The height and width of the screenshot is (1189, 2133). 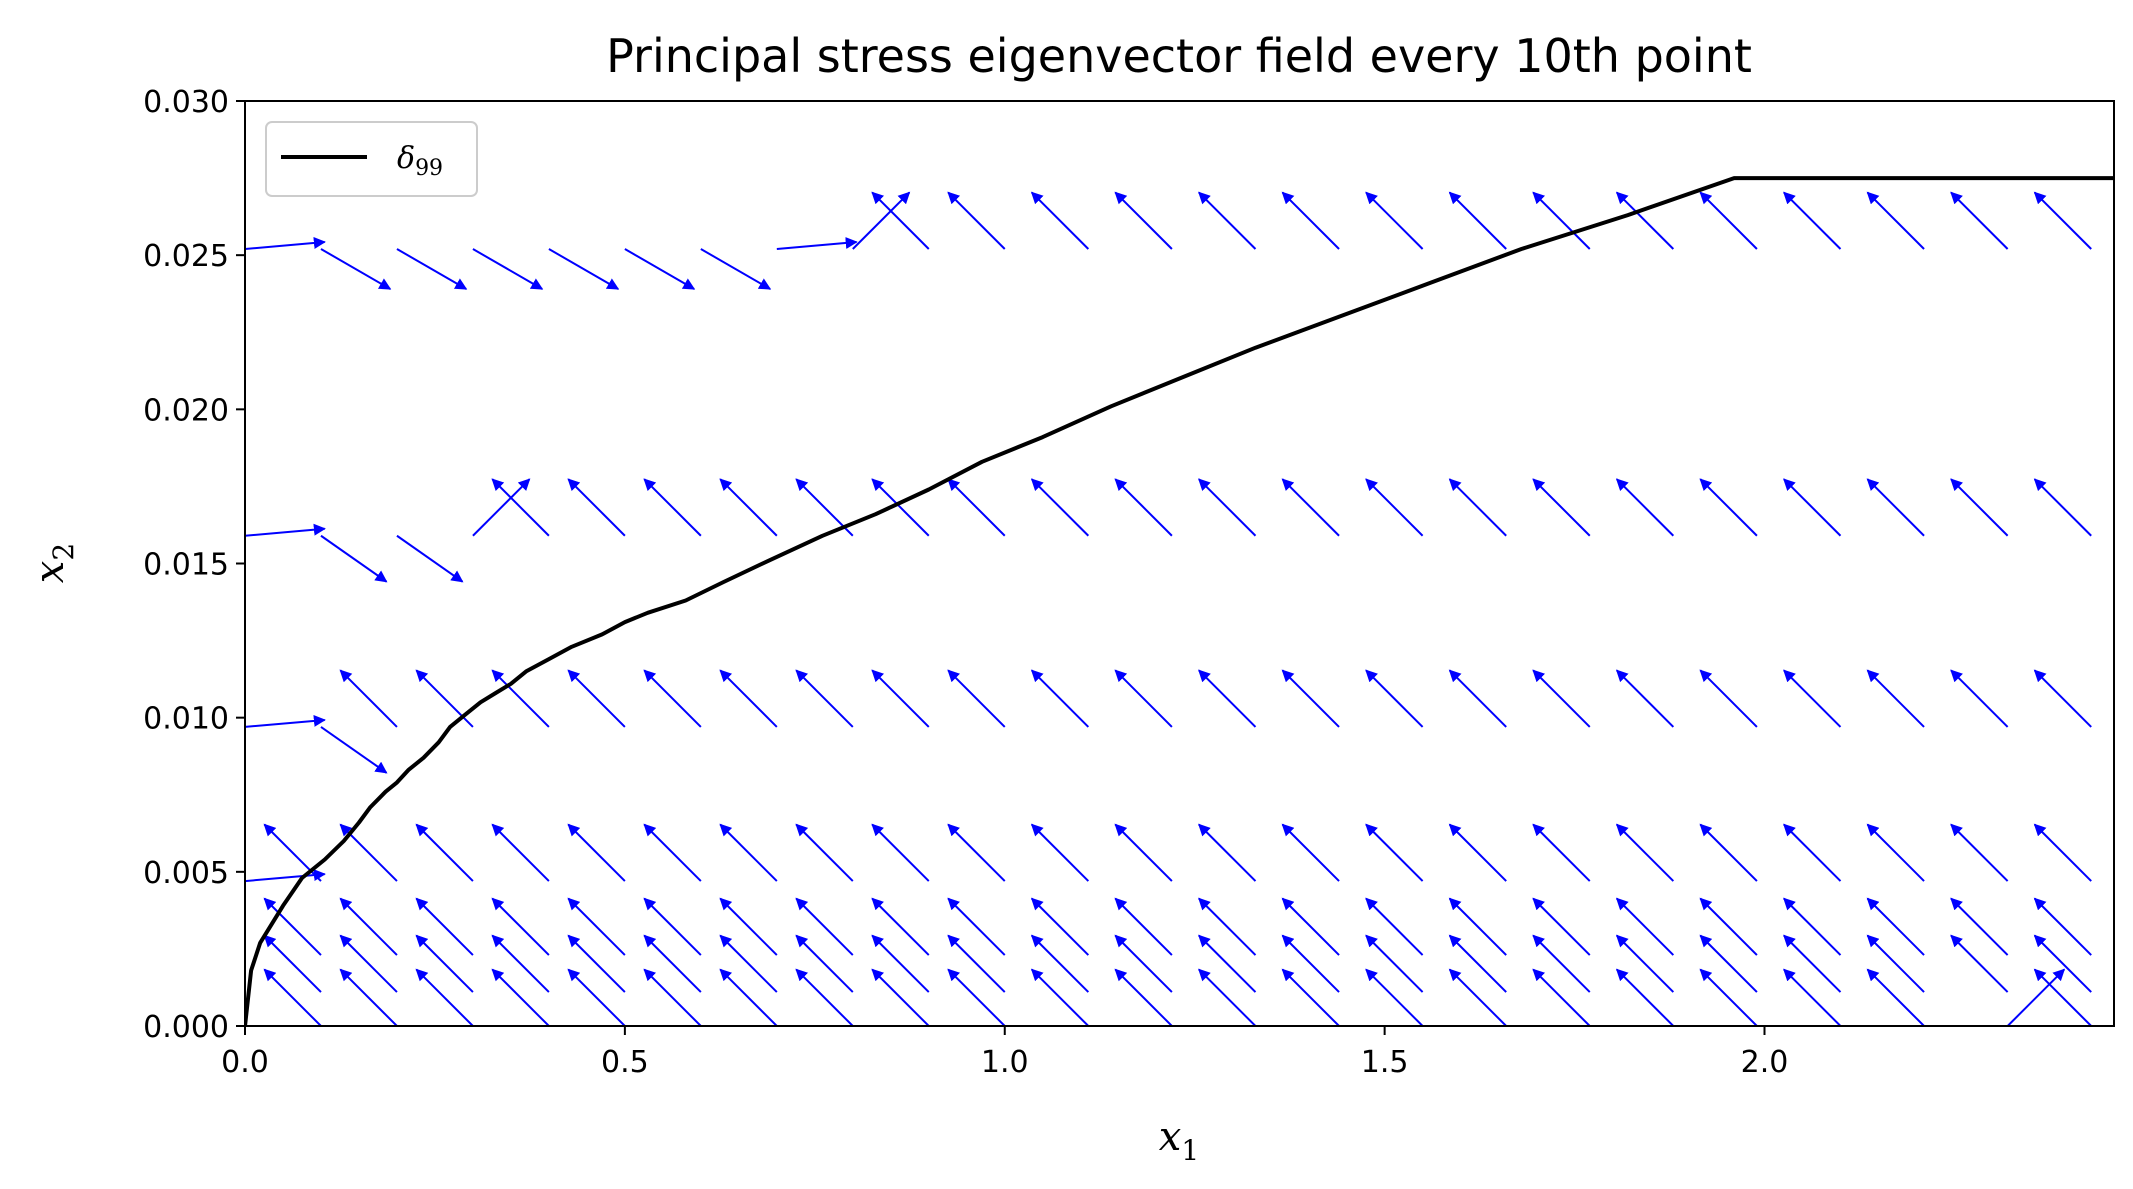 What do you see at coordinates (186, 102) in the screenshot?
I see `y-tick-label: 0.030` at bounding box center [186, 102].